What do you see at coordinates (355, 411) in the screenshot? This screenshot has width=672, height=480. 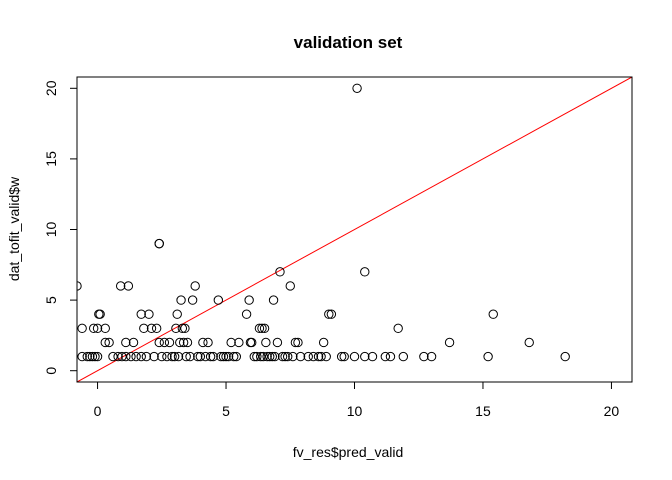 I see `x-tick-label: 10` at bounding box center [355, 411].